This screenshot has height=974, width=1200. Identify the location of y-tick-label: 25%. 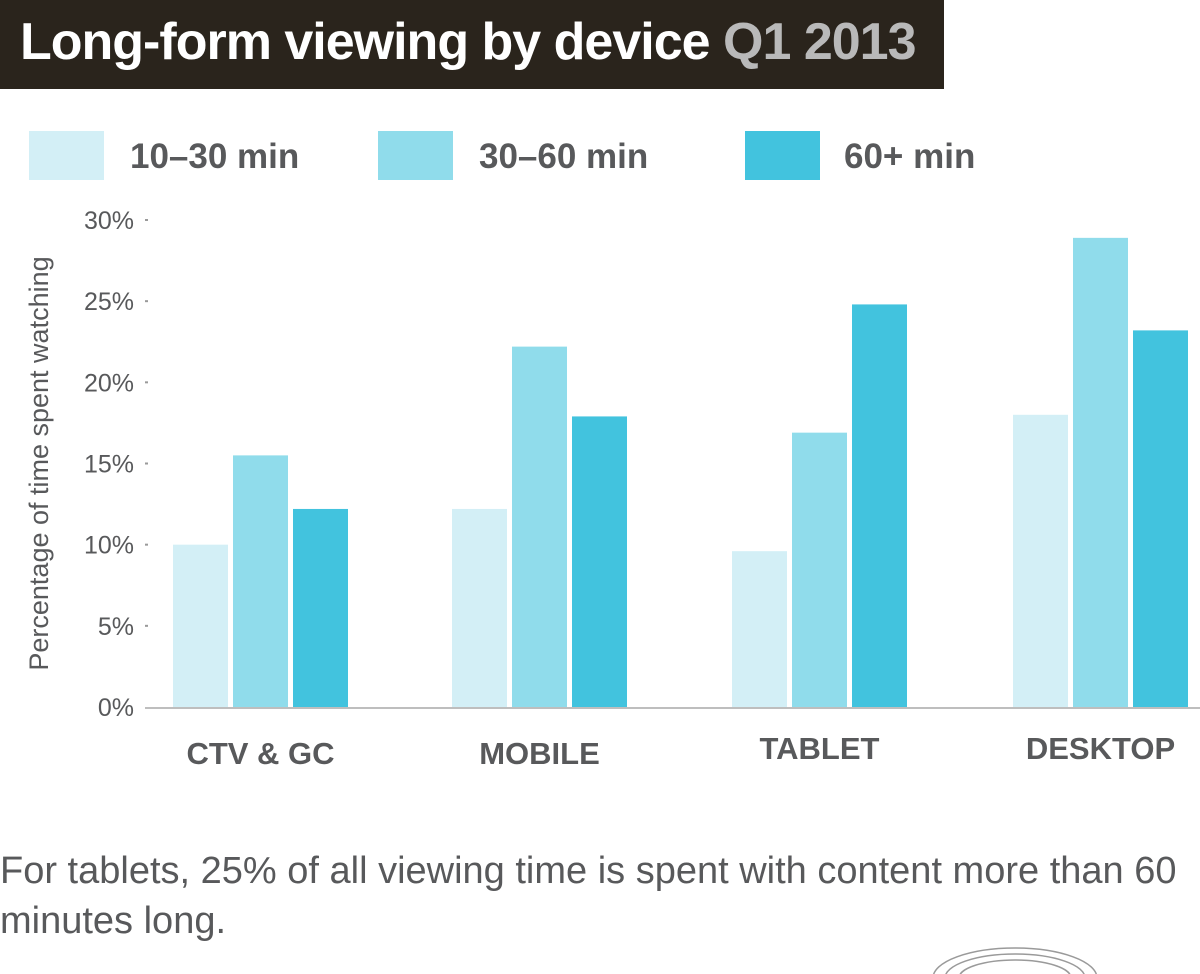
(109, 302).